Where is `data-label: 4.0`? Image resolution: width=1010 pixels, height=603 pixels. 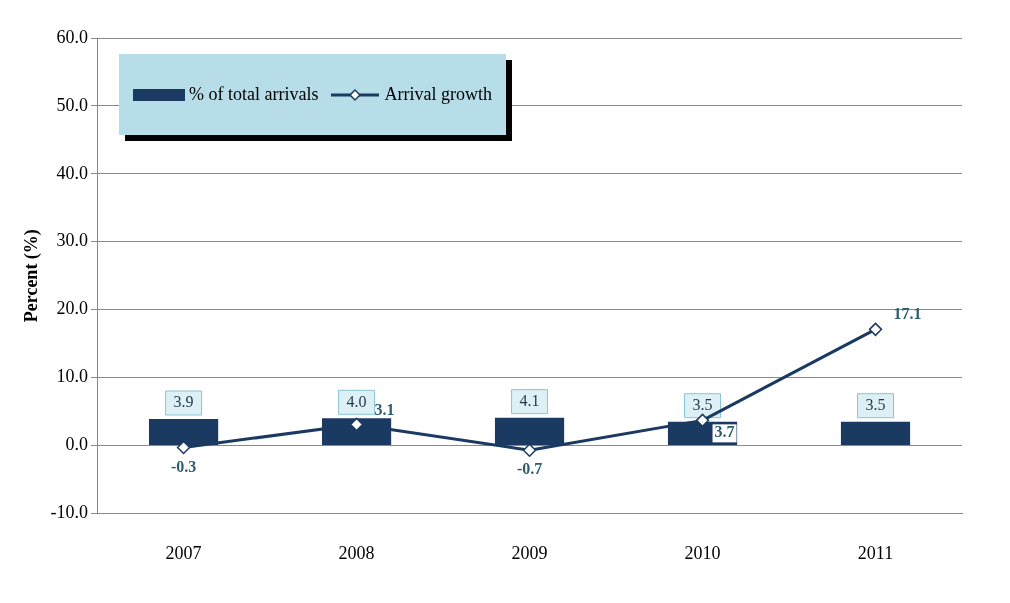
data-label: 4.0 is located at coordinates (356, 401).